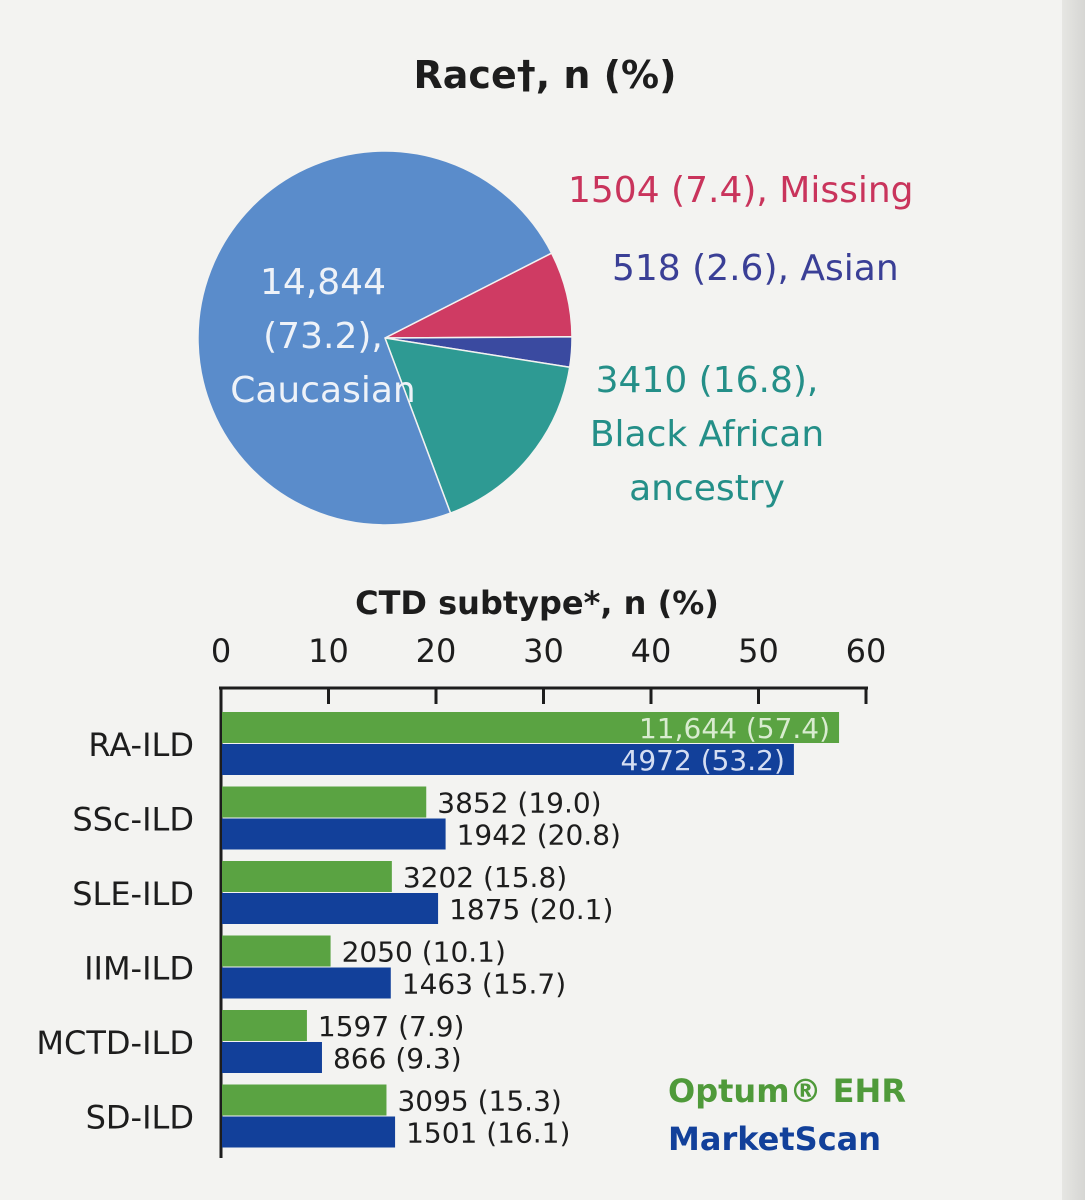  What do you see at coordinates (485, 877) in the screenshot?
I see `bar-label-optum-sle-ild: 3202 (15.8)` at bounding box center [485, 877].